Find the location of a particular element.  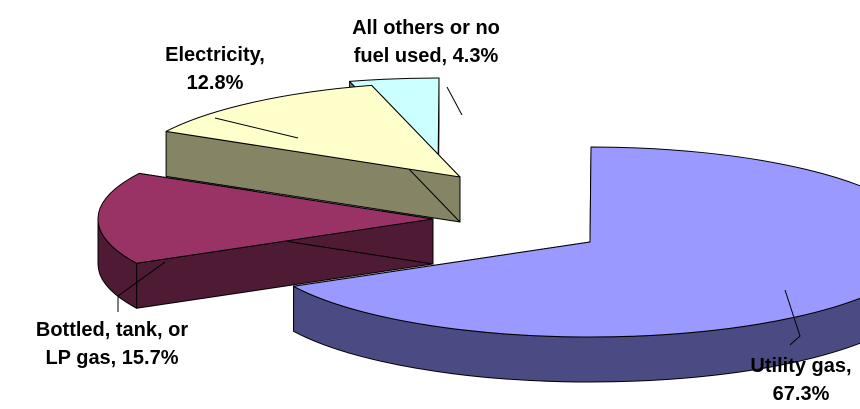

slice-label-bottled-gas-line1: Bottled, tank, or is located at coordinates (112, 330).